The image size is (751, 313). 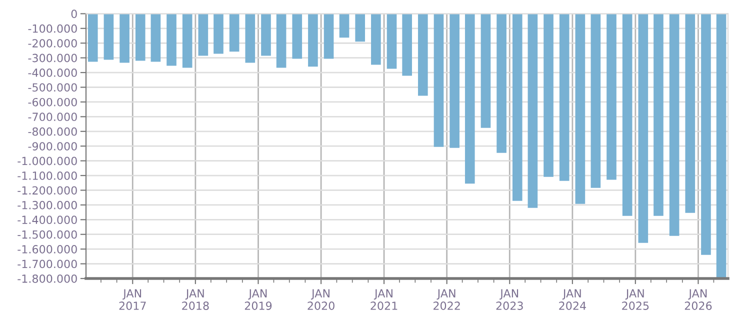 What do you see at coordinates (52, 117) in the screenshot?
I see `y-tick-label: -700.000` at bounding box center [52, 117].